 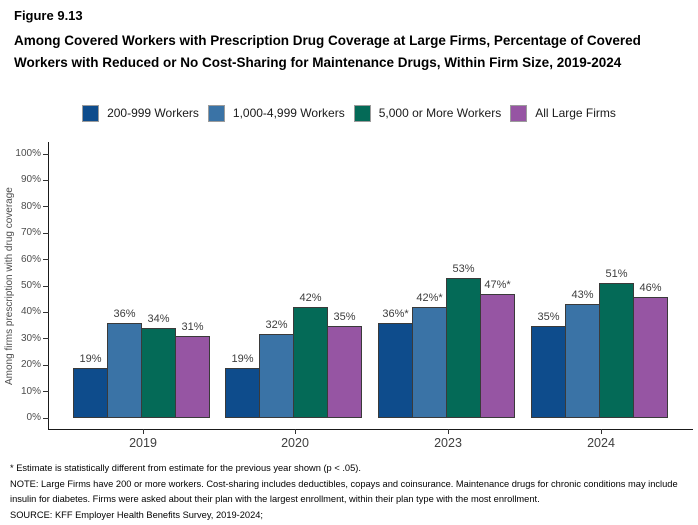 I want to click on legend-item-label: All Large Firms, so click(x=575, y=113).